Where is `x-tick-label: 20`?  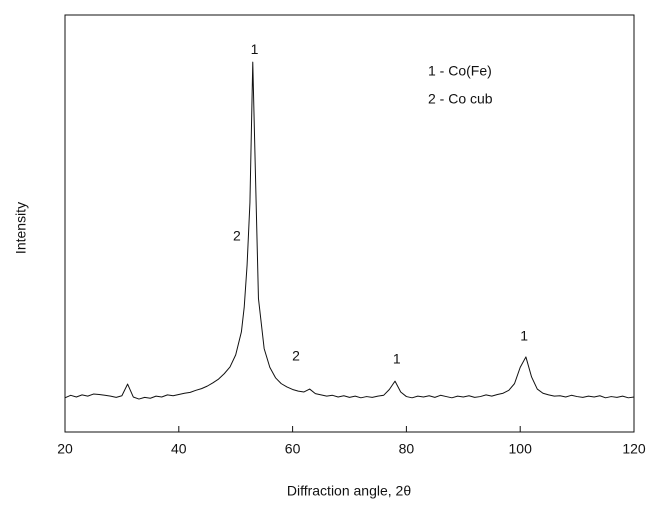 x-tick-label: 20 is located at coordinates (65, 449).